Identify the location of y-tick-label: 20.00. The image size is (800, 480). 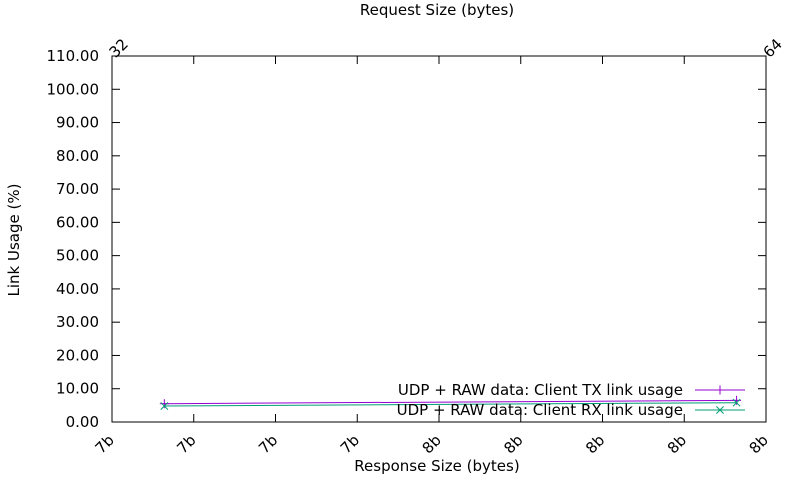
(77, 355).